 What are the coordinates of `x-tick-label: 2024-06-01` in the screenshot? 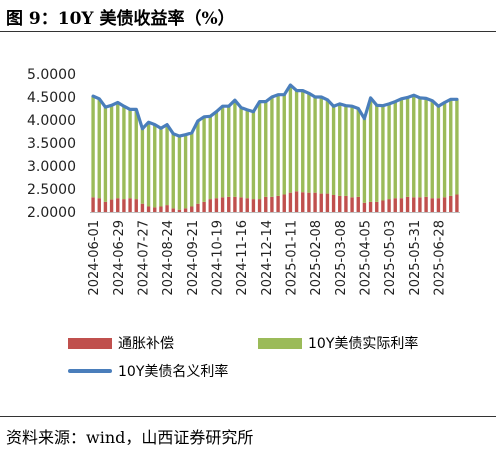 It's located at (94, 258).